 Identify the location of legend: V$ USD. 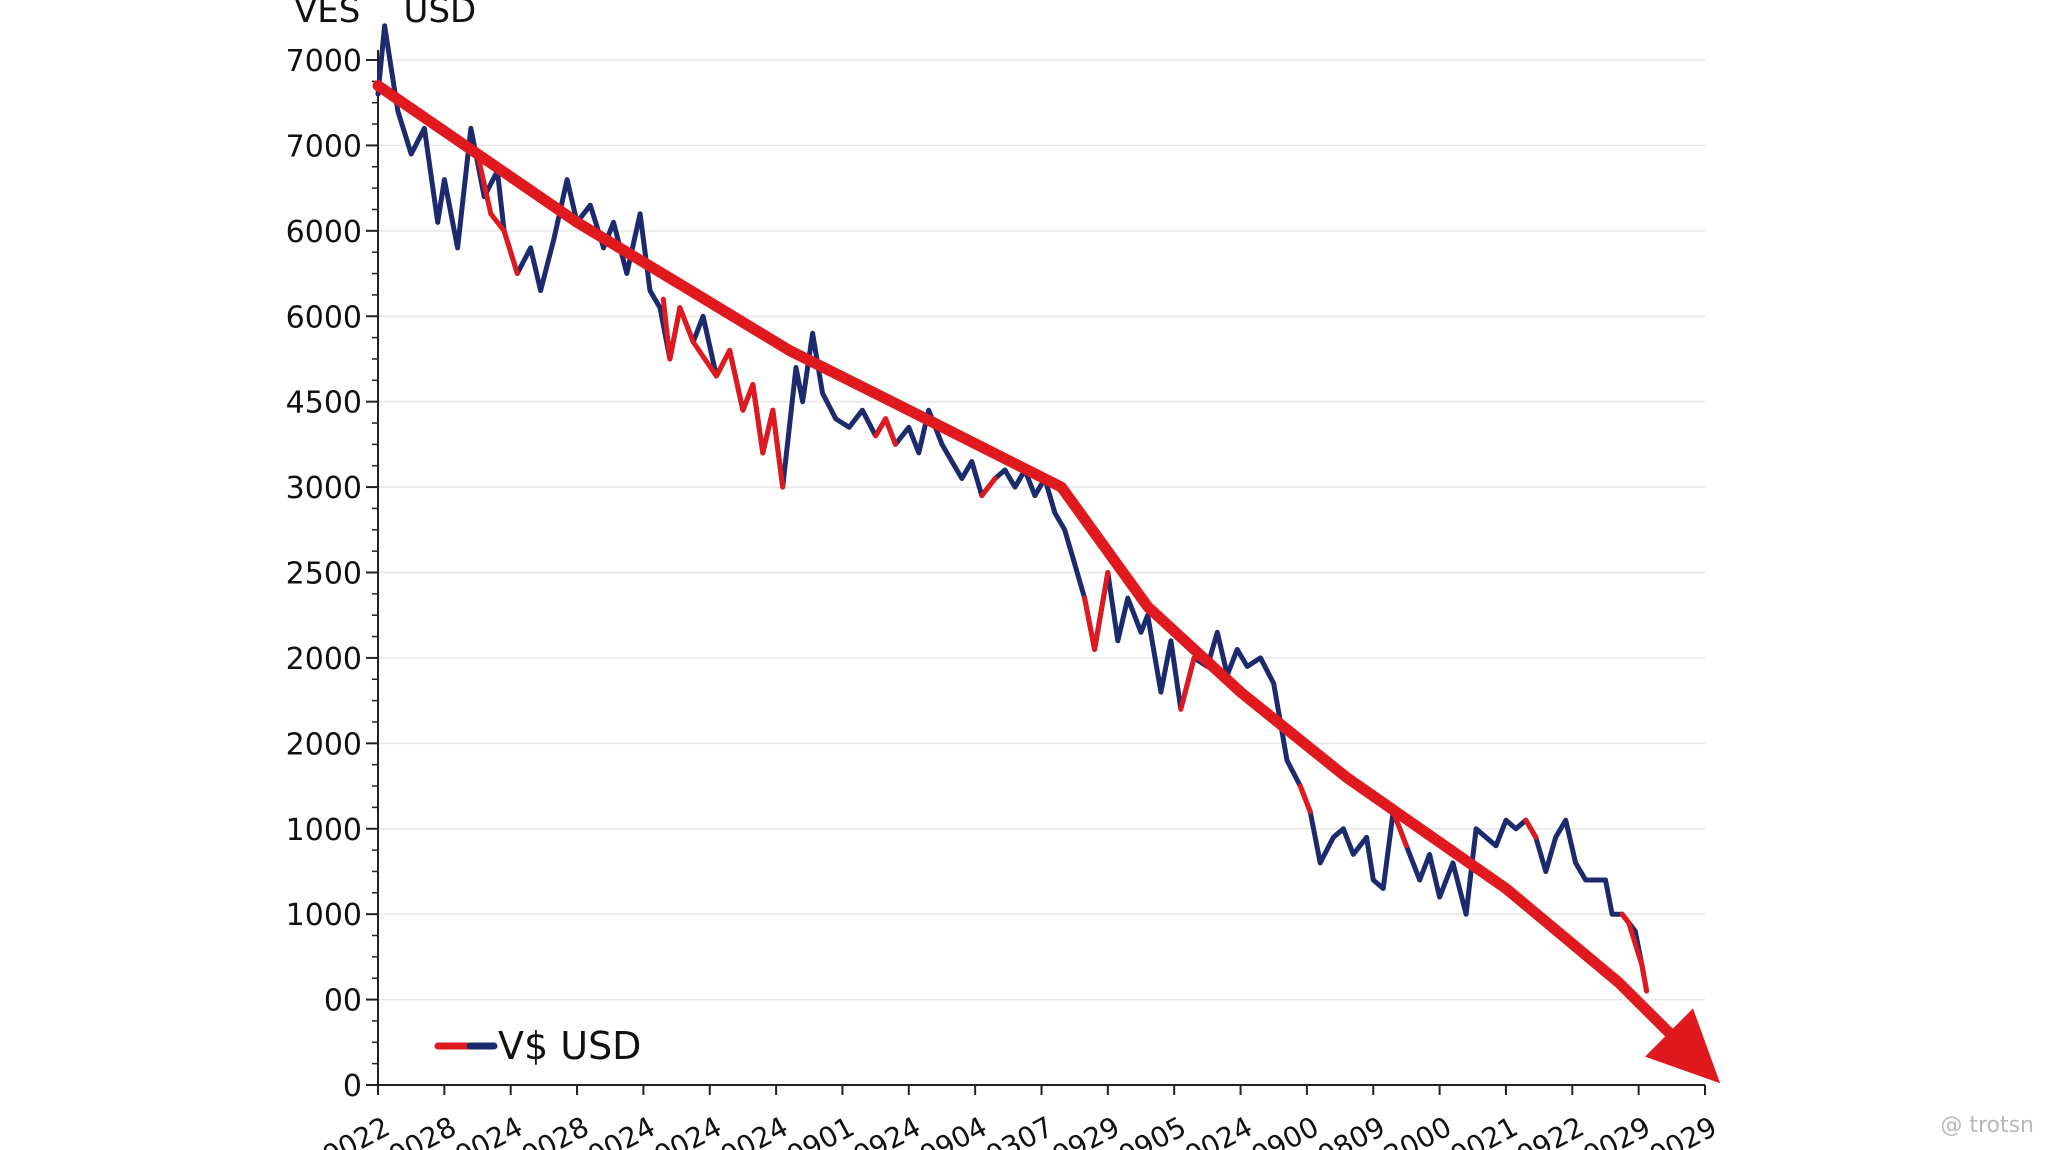
(537, 1046).